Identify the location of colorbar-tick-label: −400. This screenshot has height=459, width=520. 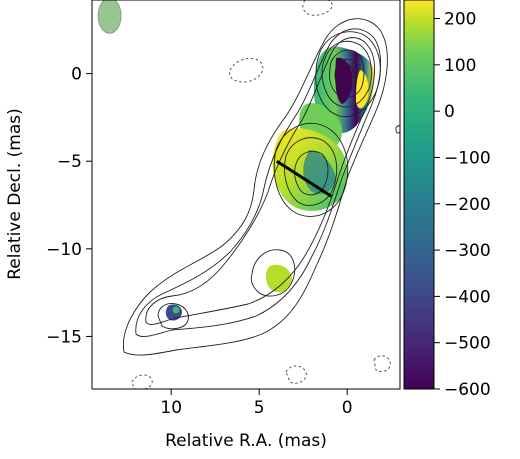
(467, 297).